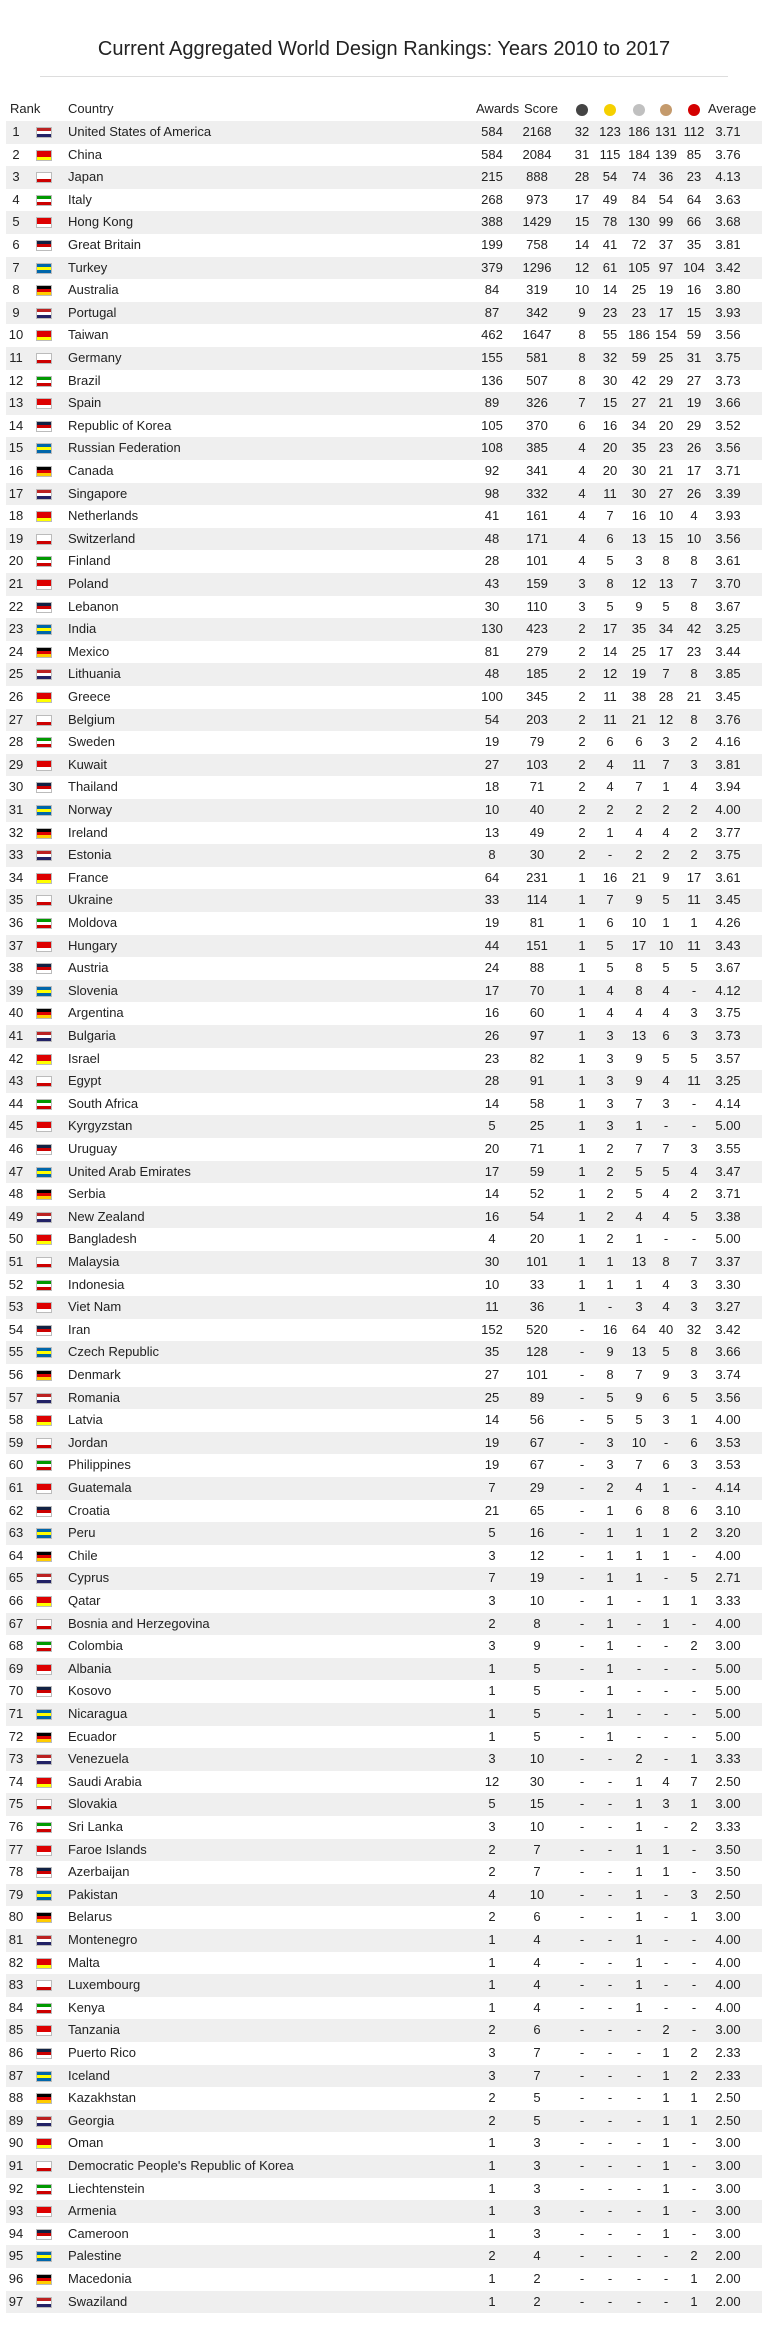 The image size is (768, 2347). Describe the element at coordinates (728, 2278) in the screenshot. I see `average-cell: 2.00` at that location.